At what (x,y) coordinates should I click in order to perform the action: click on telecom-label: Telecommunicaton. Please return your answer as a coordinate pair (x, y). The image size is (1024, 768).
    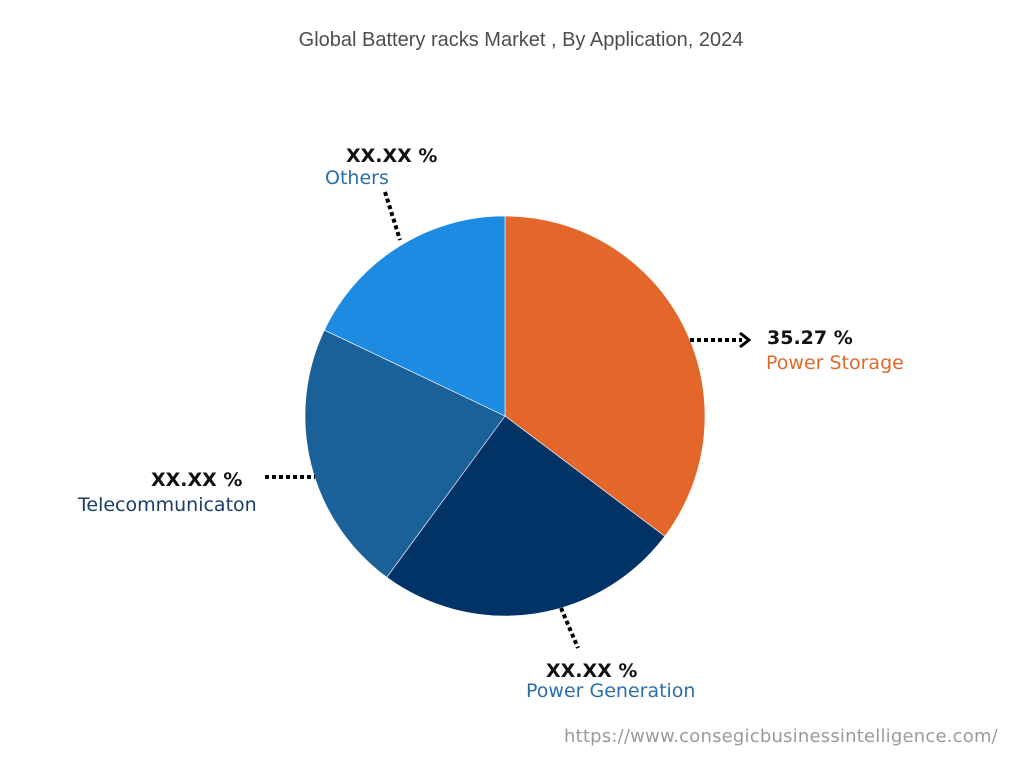
    Looking at the image, I should click on (167, 505).